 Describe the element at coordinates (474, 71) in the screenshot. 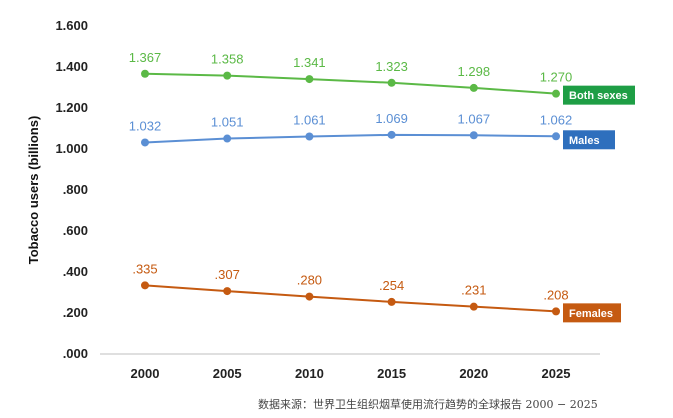

I see `data-label: 1.298` at that location.